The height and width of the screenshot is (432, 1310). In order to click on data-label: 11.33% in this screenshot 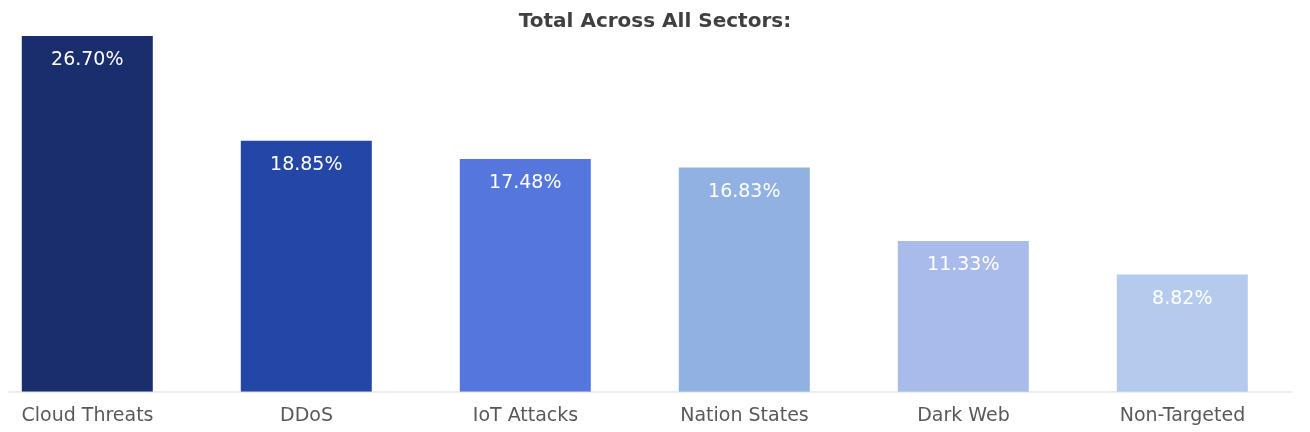, I will do `click(963, 263)`.